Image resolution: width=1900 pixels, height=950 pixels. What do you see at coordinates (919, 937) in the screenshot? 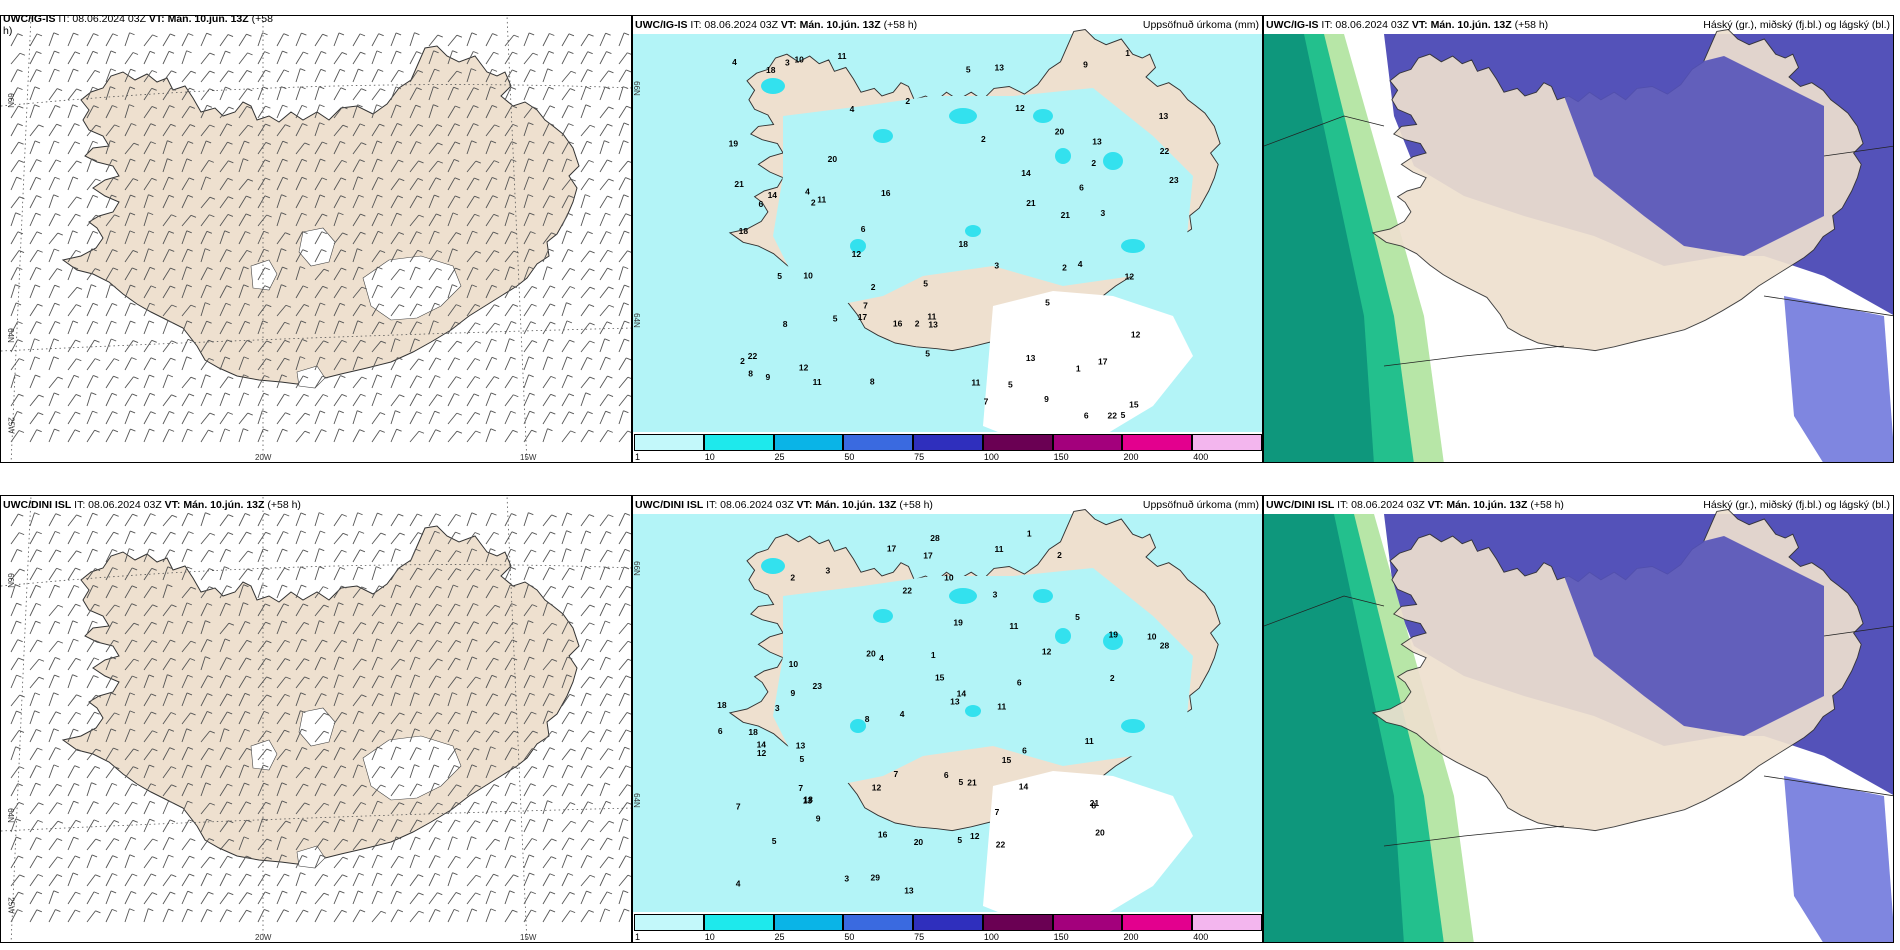
I see `colorbar-tick: 75` at bounding box center [919, 937].